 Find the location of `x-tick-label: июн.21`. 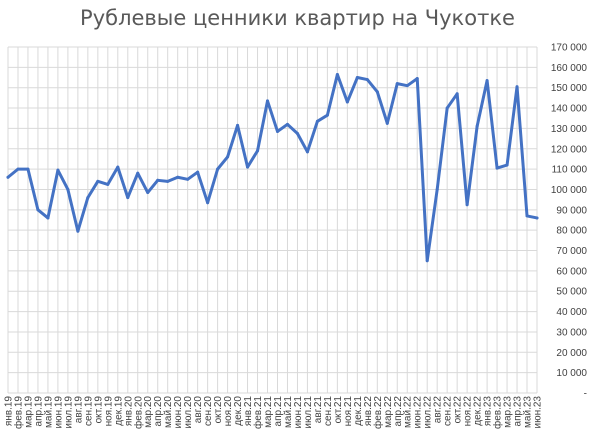

x-tick-label: июн.21 is located at coordinates (298, 412).